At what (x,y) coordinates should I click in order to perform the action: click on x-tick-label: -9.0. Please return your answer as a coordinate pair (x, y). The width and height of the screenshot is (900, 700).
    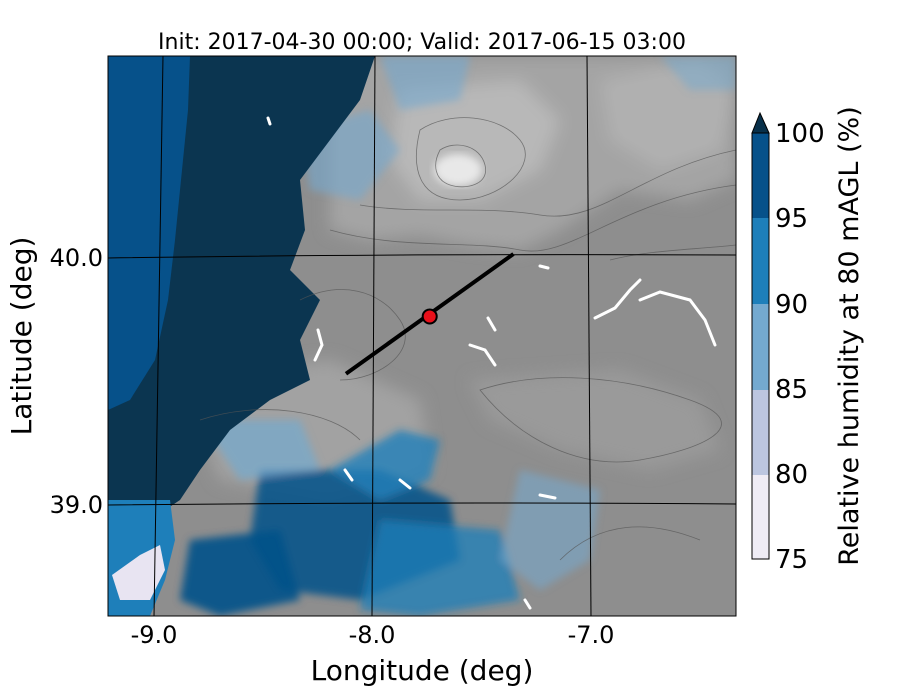
    Looking at the image, I should click on (154, 635).